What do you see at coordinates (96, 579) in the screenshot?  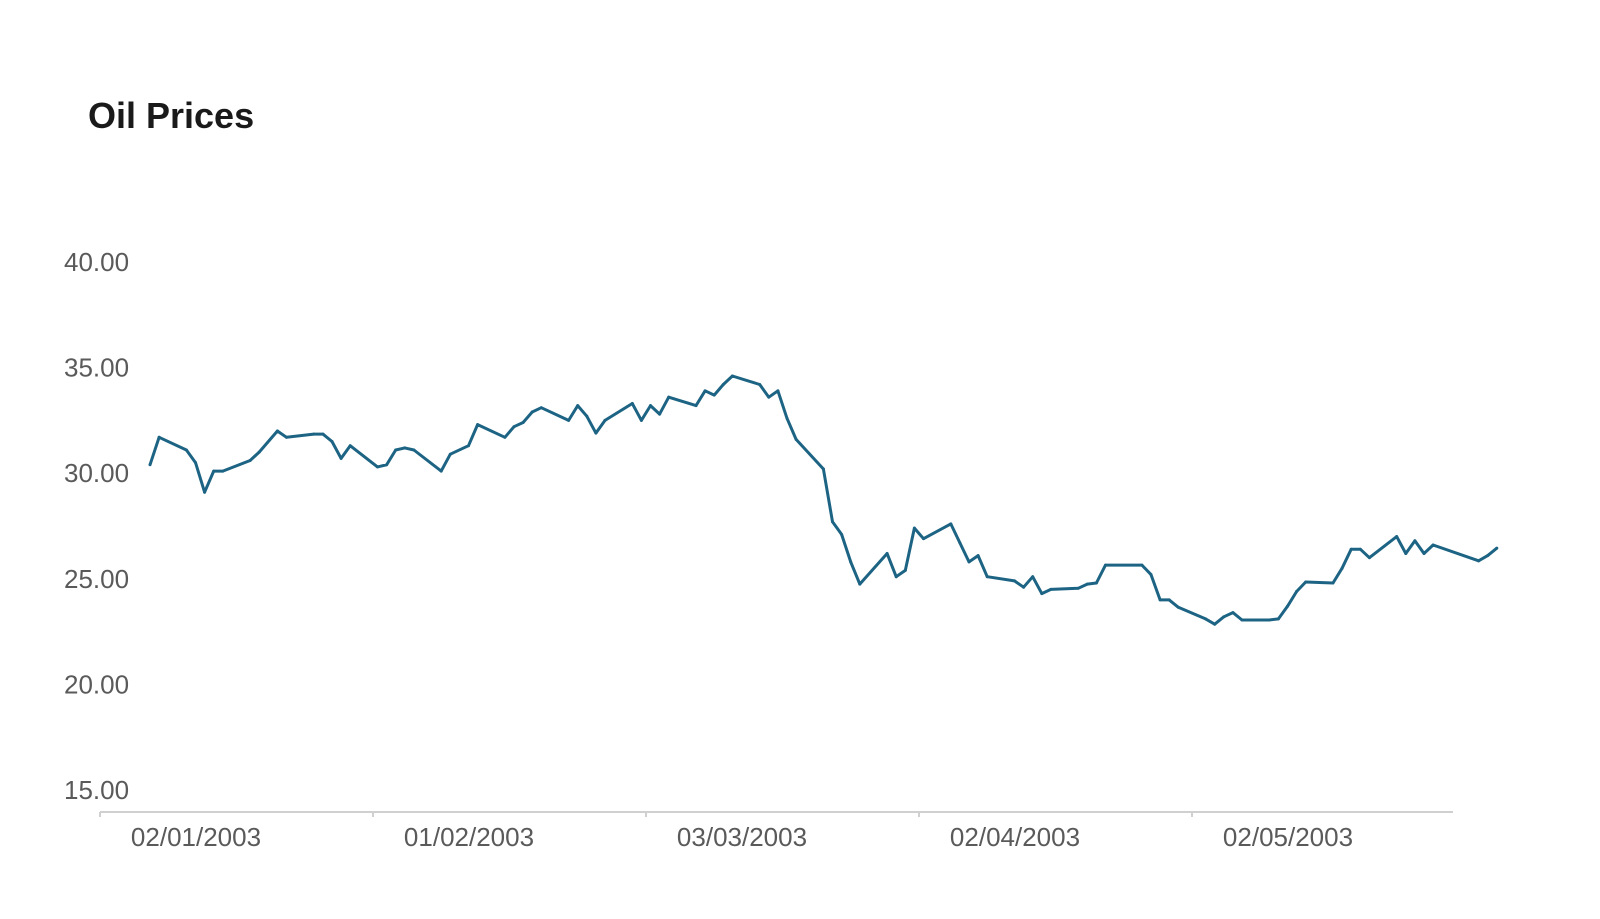 I see `y-tick-label: 25.00` at bounding box center [96, 579].